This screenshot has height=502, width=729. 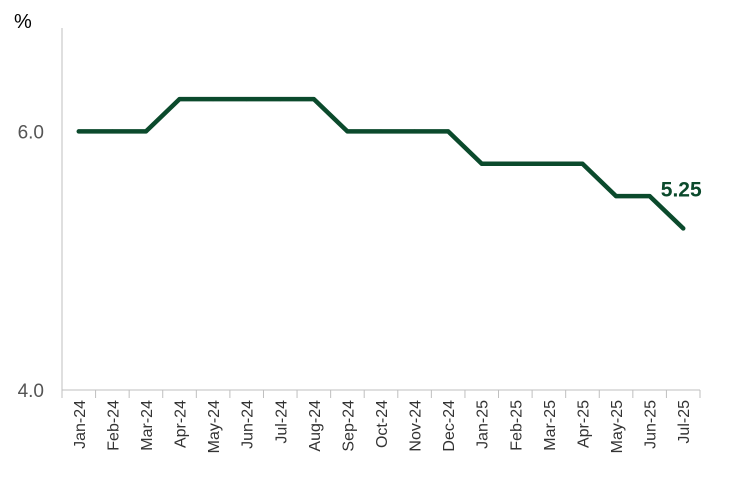 I want to click on end-value-label: 5.25, so click(x=681, y=189).